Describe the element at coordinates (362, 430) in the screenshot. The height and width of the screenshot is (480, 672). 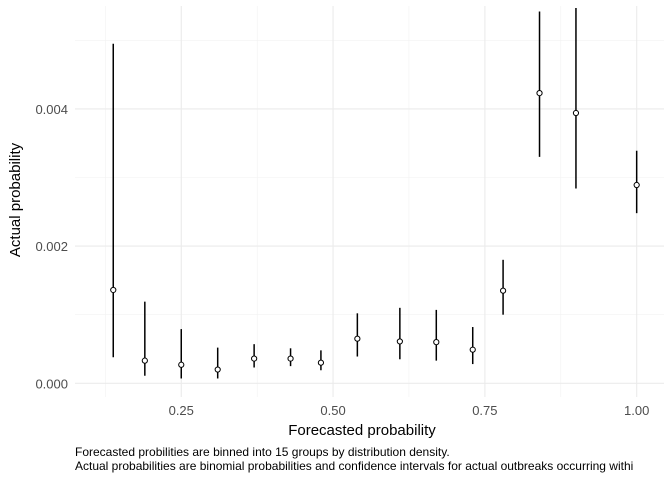
I see `x-axis-label: Forecasted probability` at that location.